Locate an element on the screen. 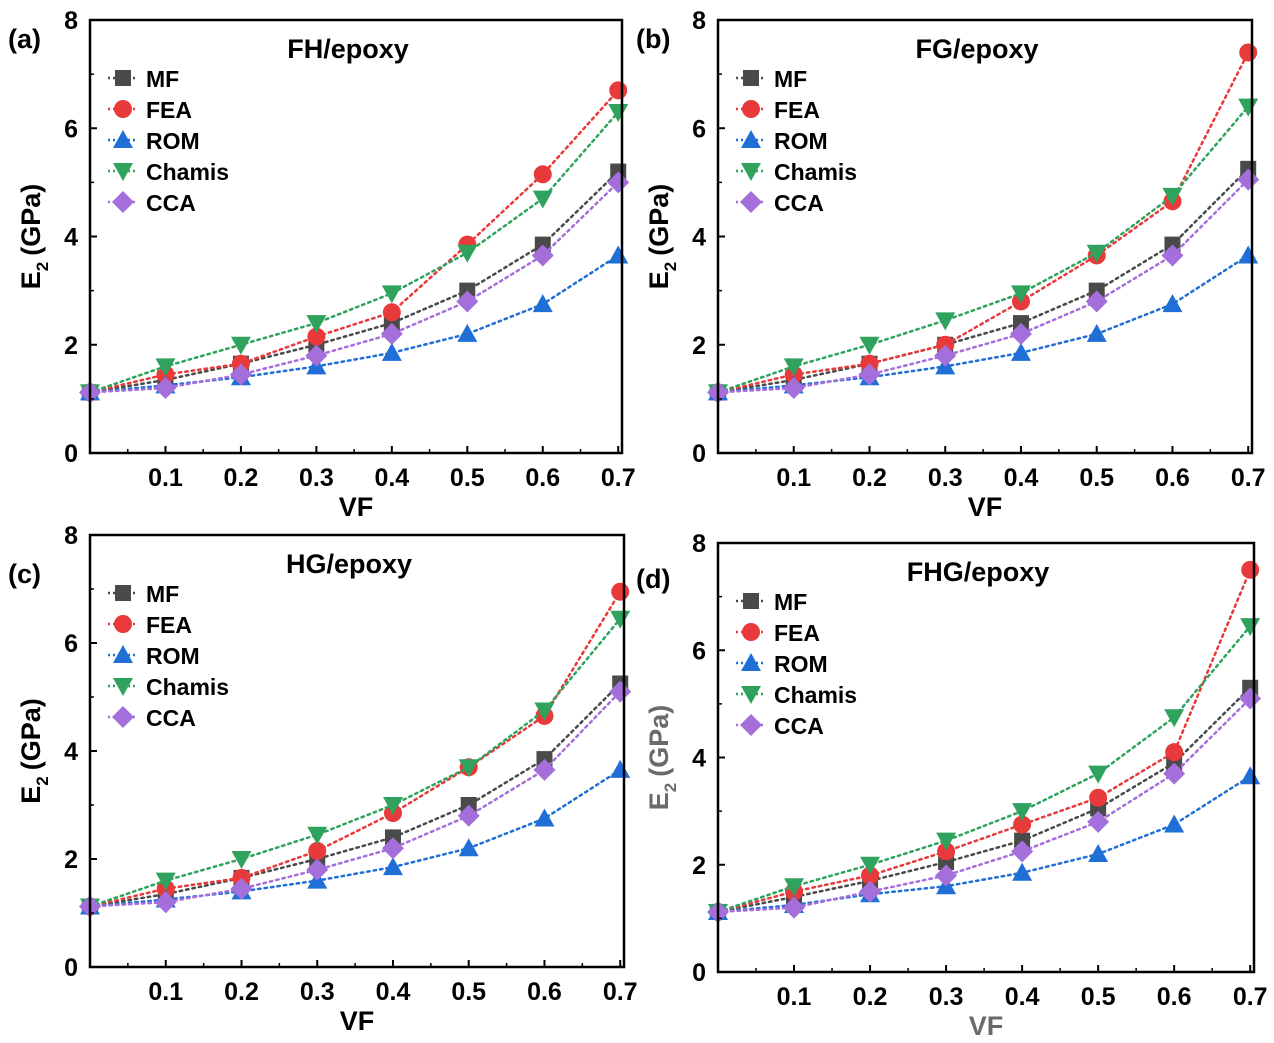 This screenshot has height=1043, width=1274. panel-label: (d) is located at coordinates (653, 579).